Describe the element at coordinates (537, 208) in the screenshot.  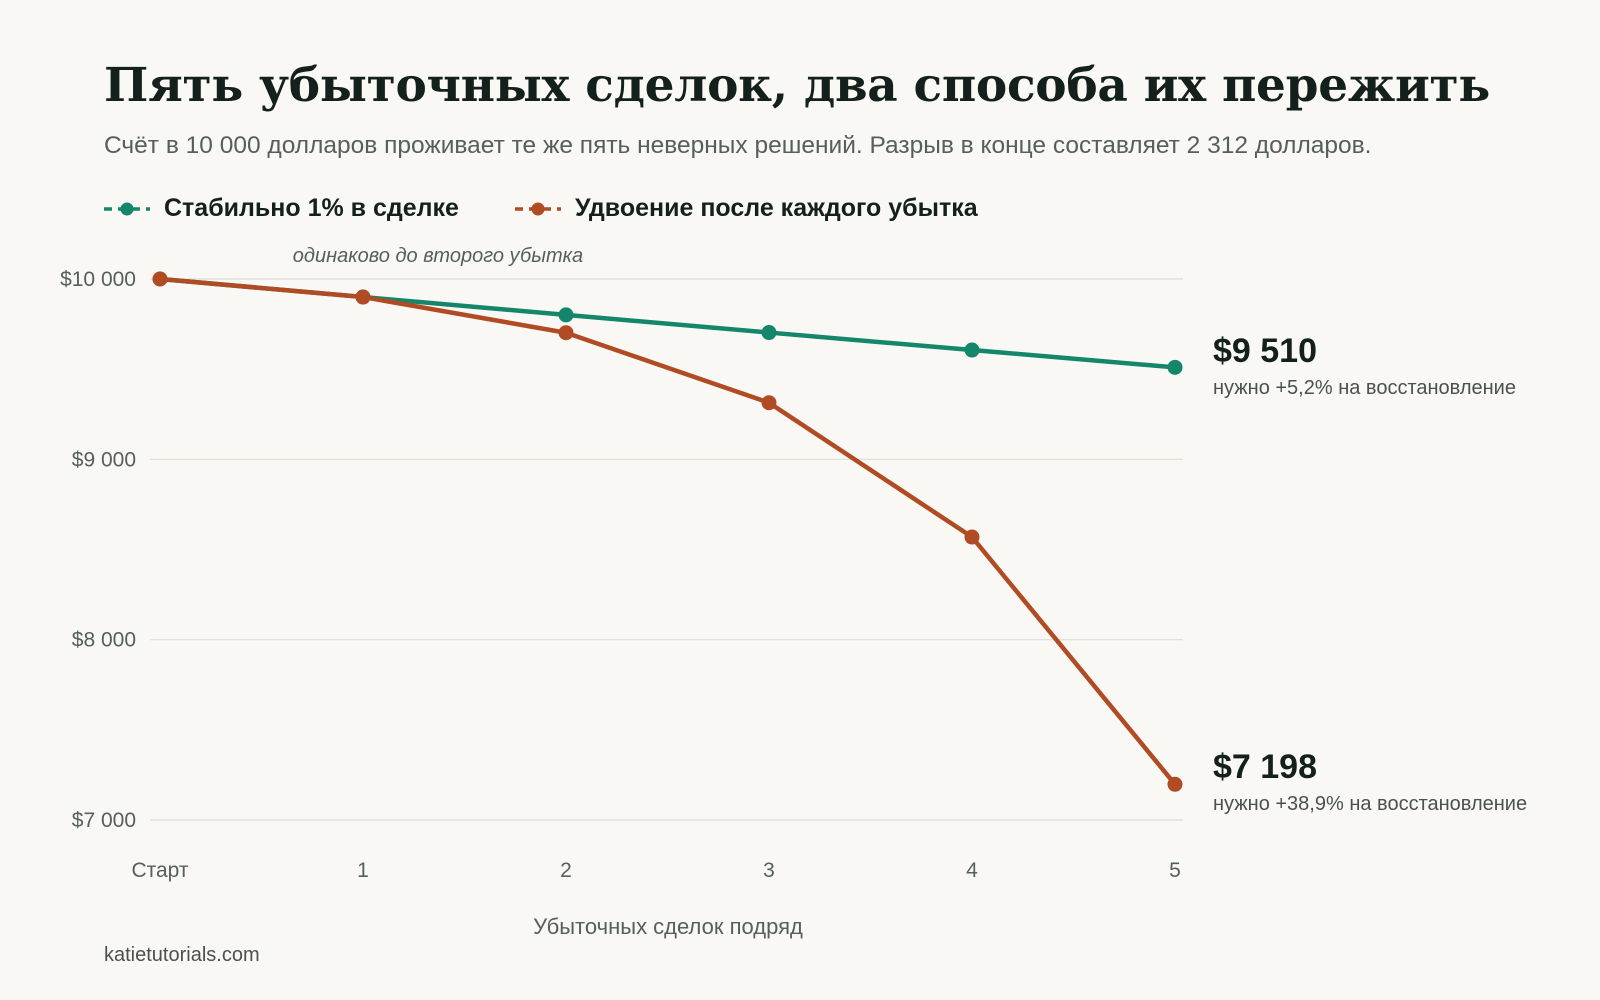
I see `legend-swatch-doubling` at that location.